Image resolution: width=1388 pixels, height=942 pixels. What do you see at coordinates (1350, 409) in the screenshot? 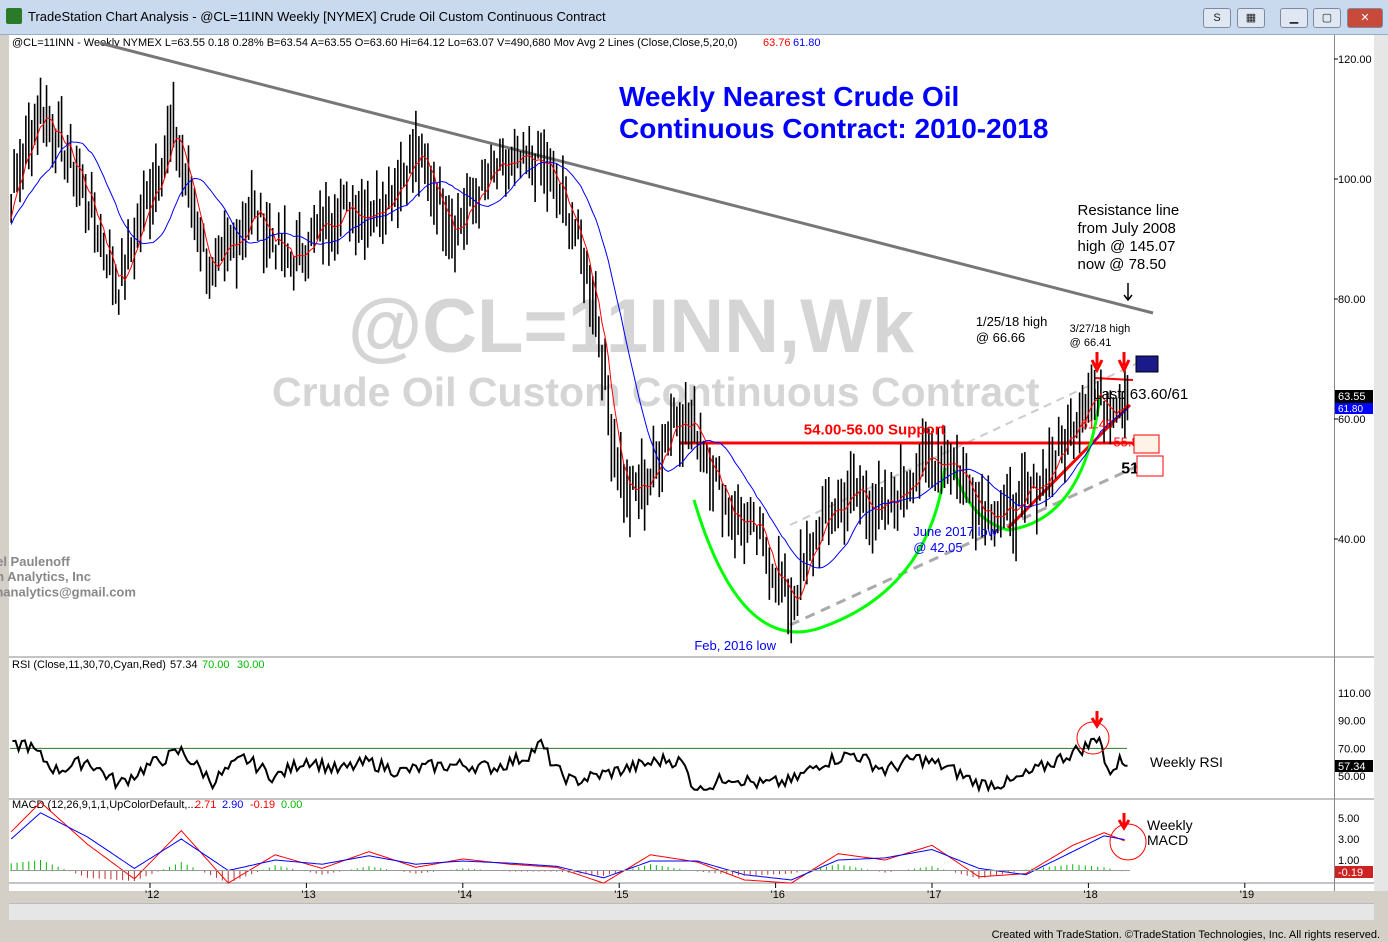
I see `last-ma-label: 61.80` at bounding box center [1350, 409].